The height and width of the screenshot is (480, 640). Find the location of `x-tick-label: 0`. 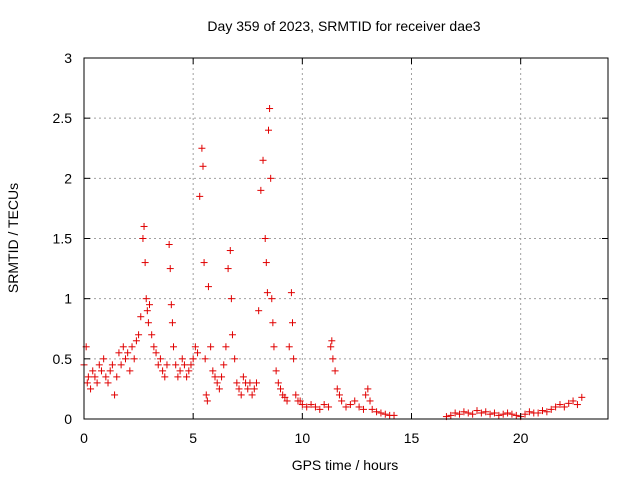

x-tick-label: 0 is located at coordinates (84, 438).